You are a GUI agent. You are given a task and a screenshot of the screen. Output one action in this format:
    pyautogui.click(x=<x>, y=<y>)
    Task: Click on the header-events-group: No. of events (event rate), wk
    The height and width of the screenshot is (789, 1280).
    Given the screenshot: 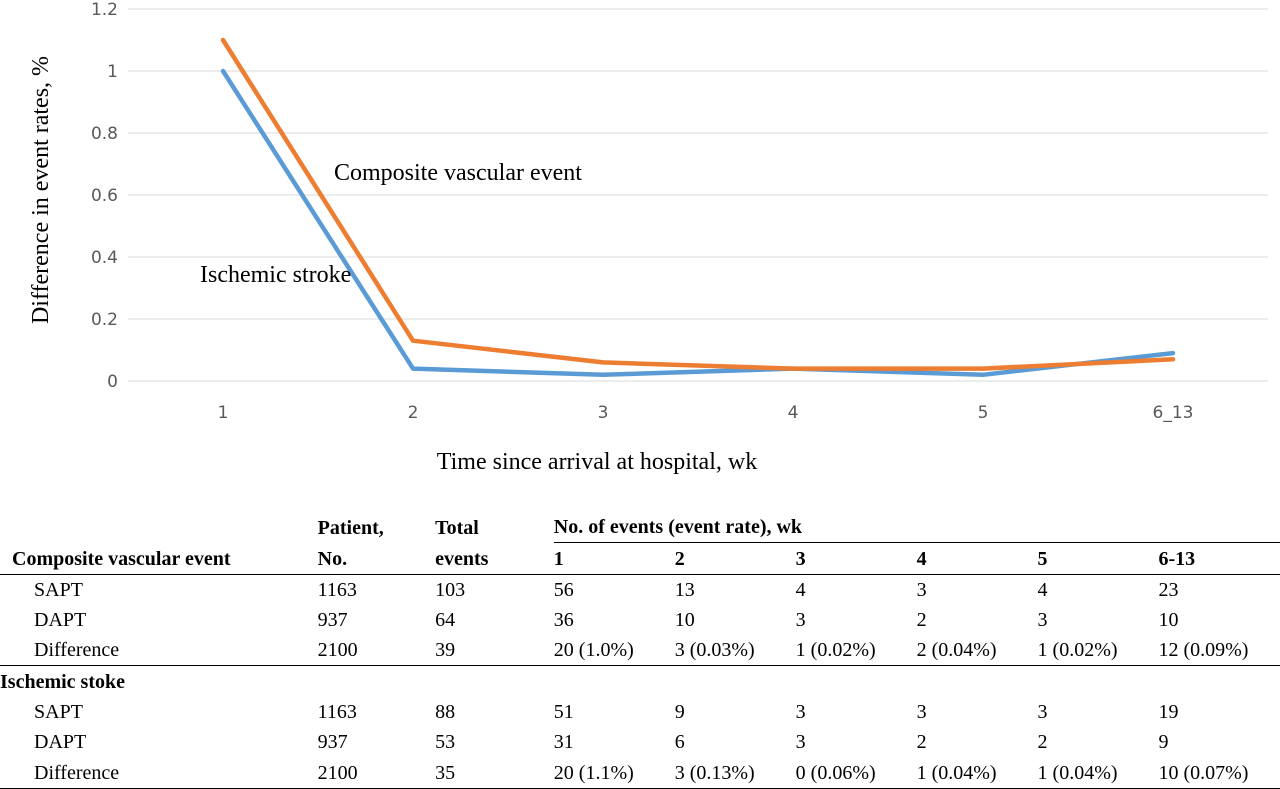 What is the action you would take?
    pyautogui.click(x=678, y=527)
    